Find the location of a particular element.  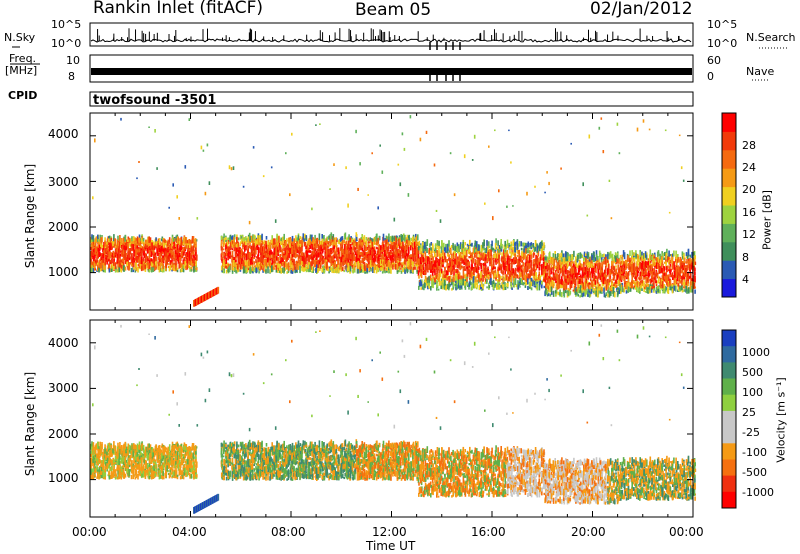

xtick-1200: 12:00 is located at coordinates (389, 532).